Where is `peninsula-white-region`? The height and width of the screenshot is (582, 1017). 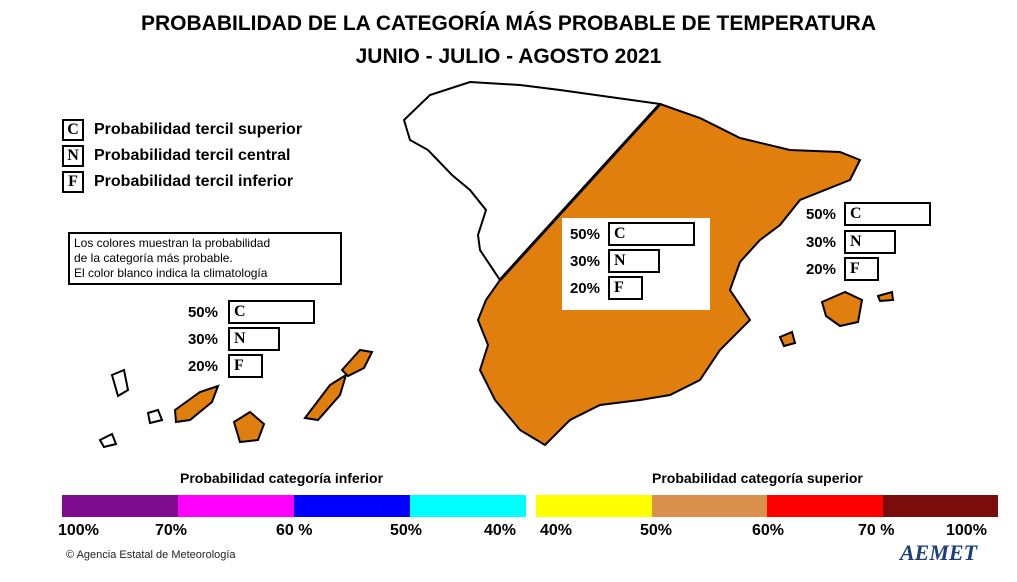 peninsula-white-region is located at coordinates (532, 181).